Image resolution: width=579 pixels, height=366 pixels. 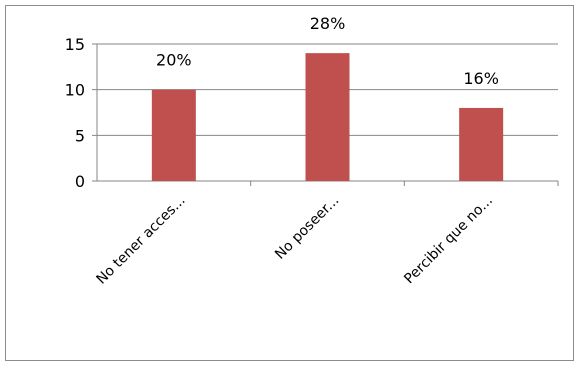 What do you see at coordinates (481, 78) in the screenshot?
I see `data-label: 16%` at bounding box center [481, 78].